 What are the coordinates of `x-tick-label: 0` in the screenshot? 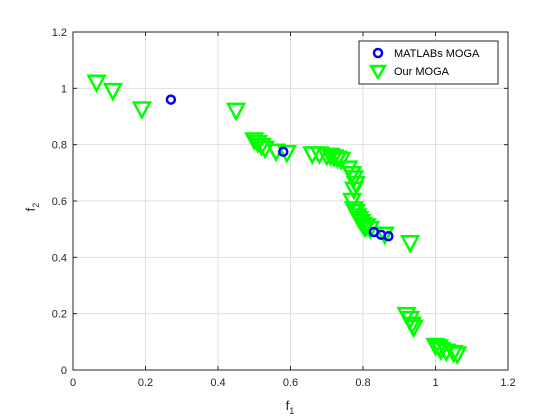 It's located at (73, 383).